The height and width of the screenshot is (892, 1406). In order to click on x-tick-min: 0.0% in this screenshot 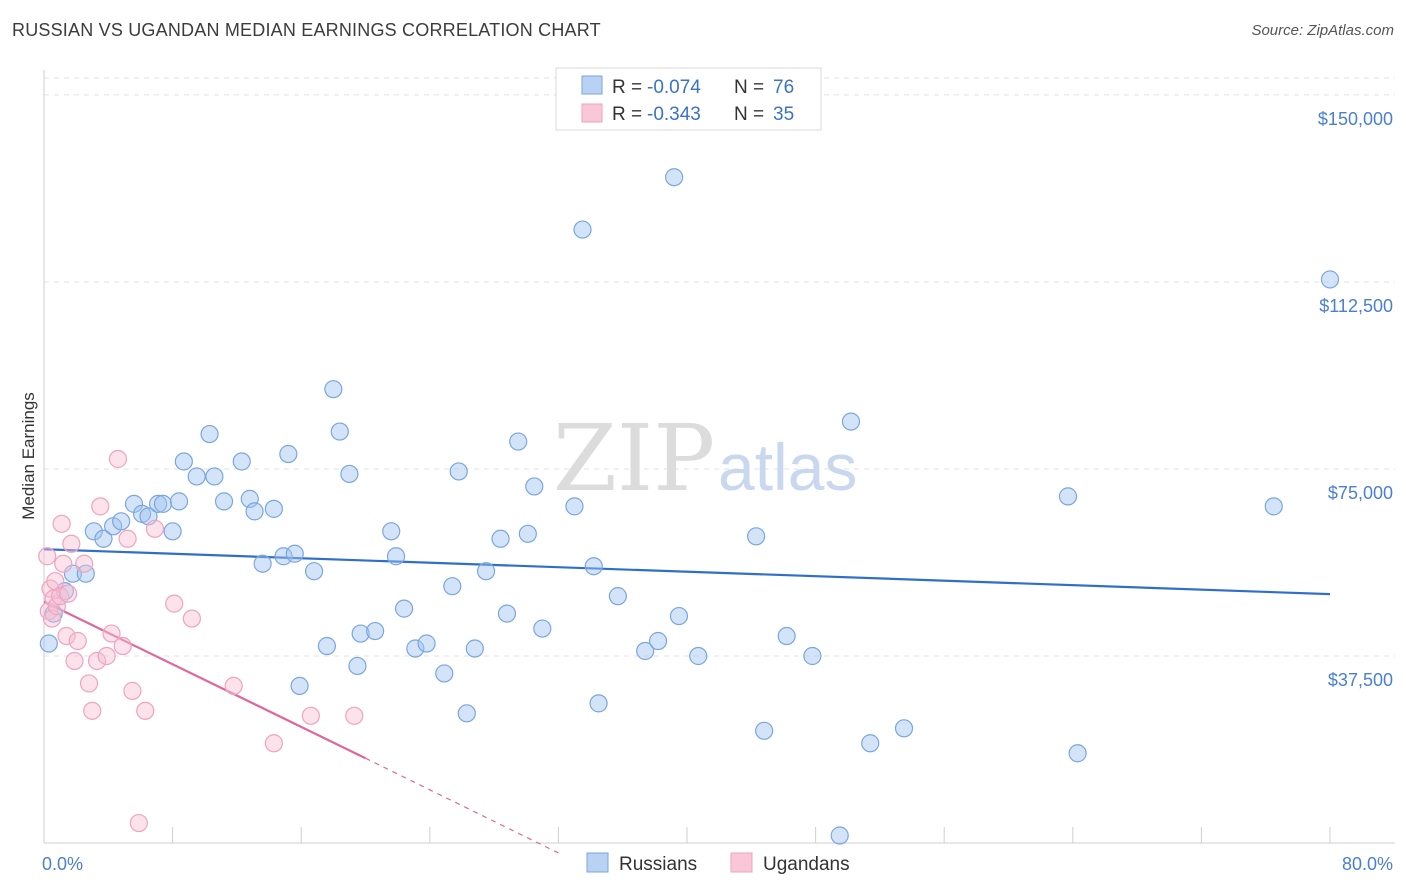, I will do `click(62, 864)`.